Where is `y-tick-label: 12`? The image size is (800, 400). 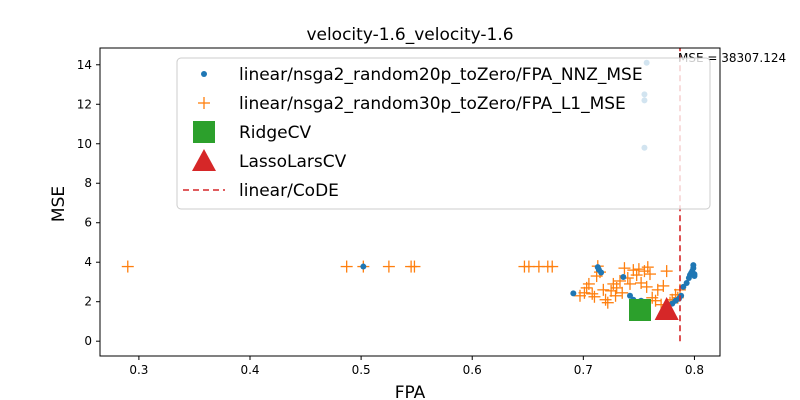 y-tick-label: 12 is located at coordinates (84, 104).